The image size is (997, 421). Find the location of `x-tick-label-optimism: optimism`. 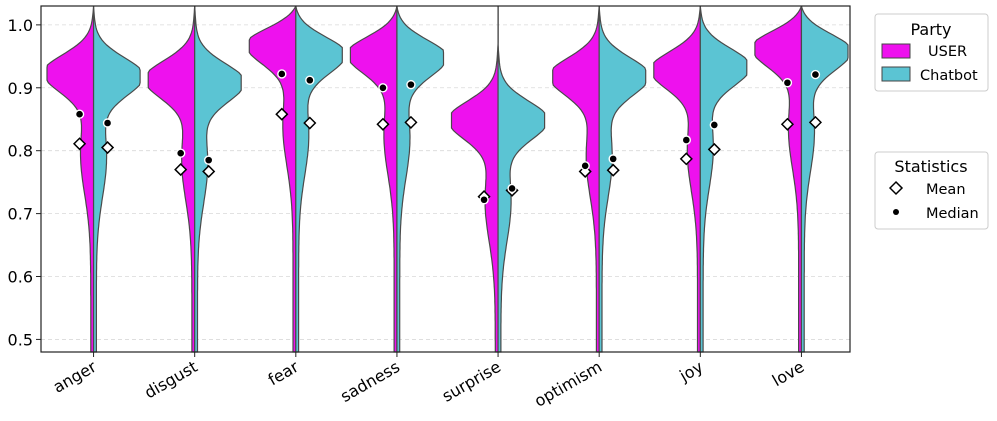

x-tick-label-optimism: optimism is located at coordinates (568, 384).